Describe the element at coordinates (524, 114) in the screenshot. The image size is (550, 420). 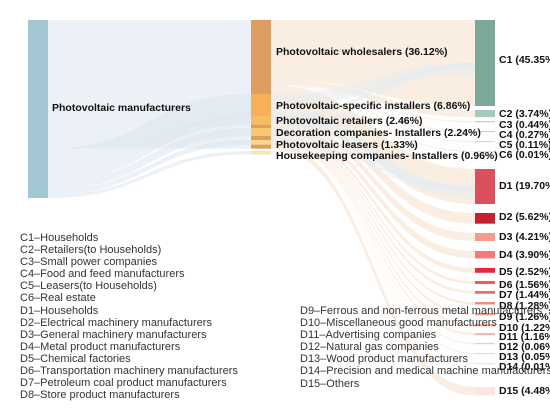
I see `label-C2: C2 (3.74%)` at that location.